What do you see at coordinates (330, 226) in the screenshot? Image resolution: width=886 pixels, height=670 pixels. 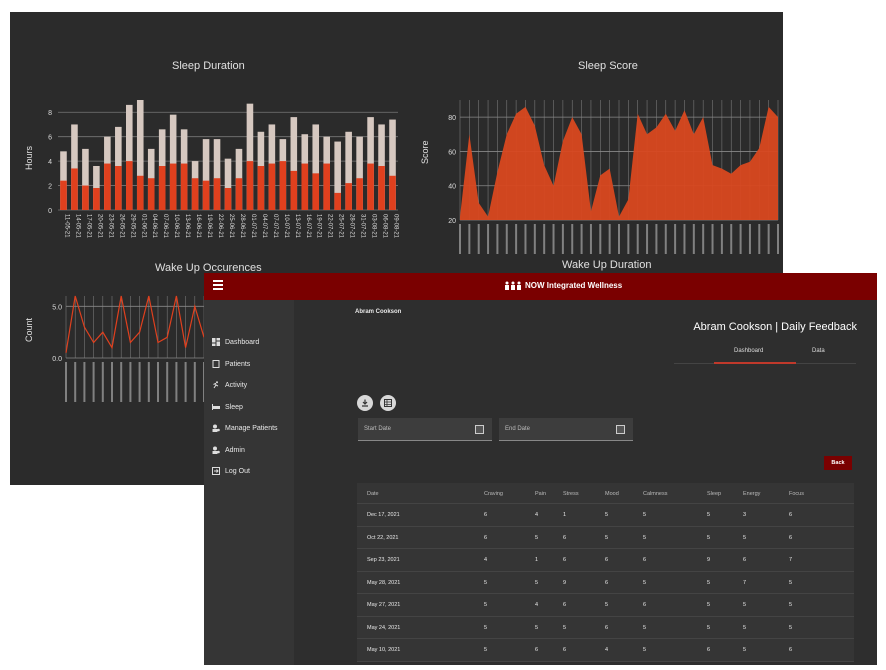 I see `x-tick-label: 22-07-21` at bounding box center [330, 226].